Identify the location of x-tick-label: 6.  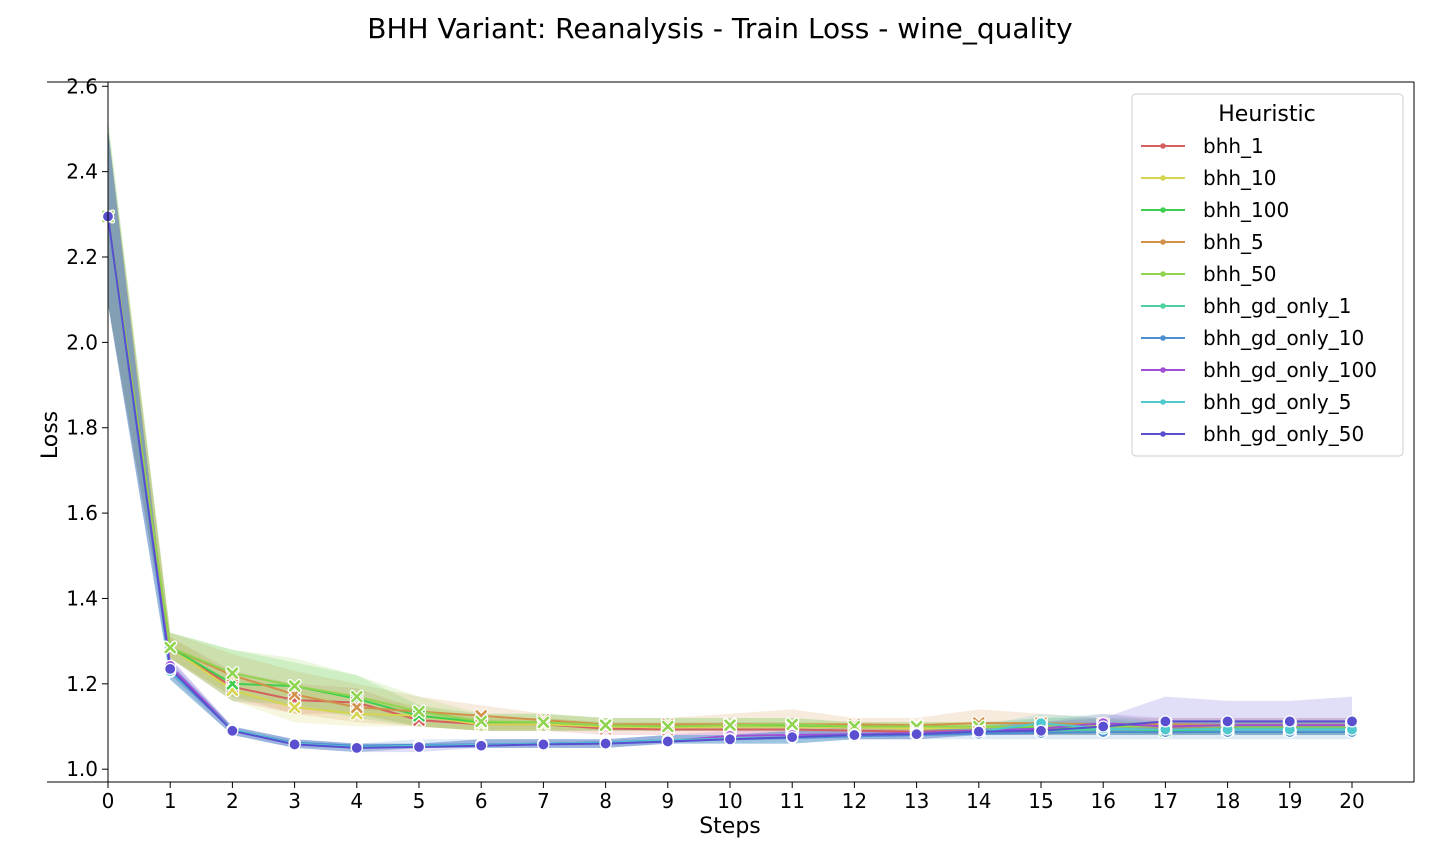
(481, 801).